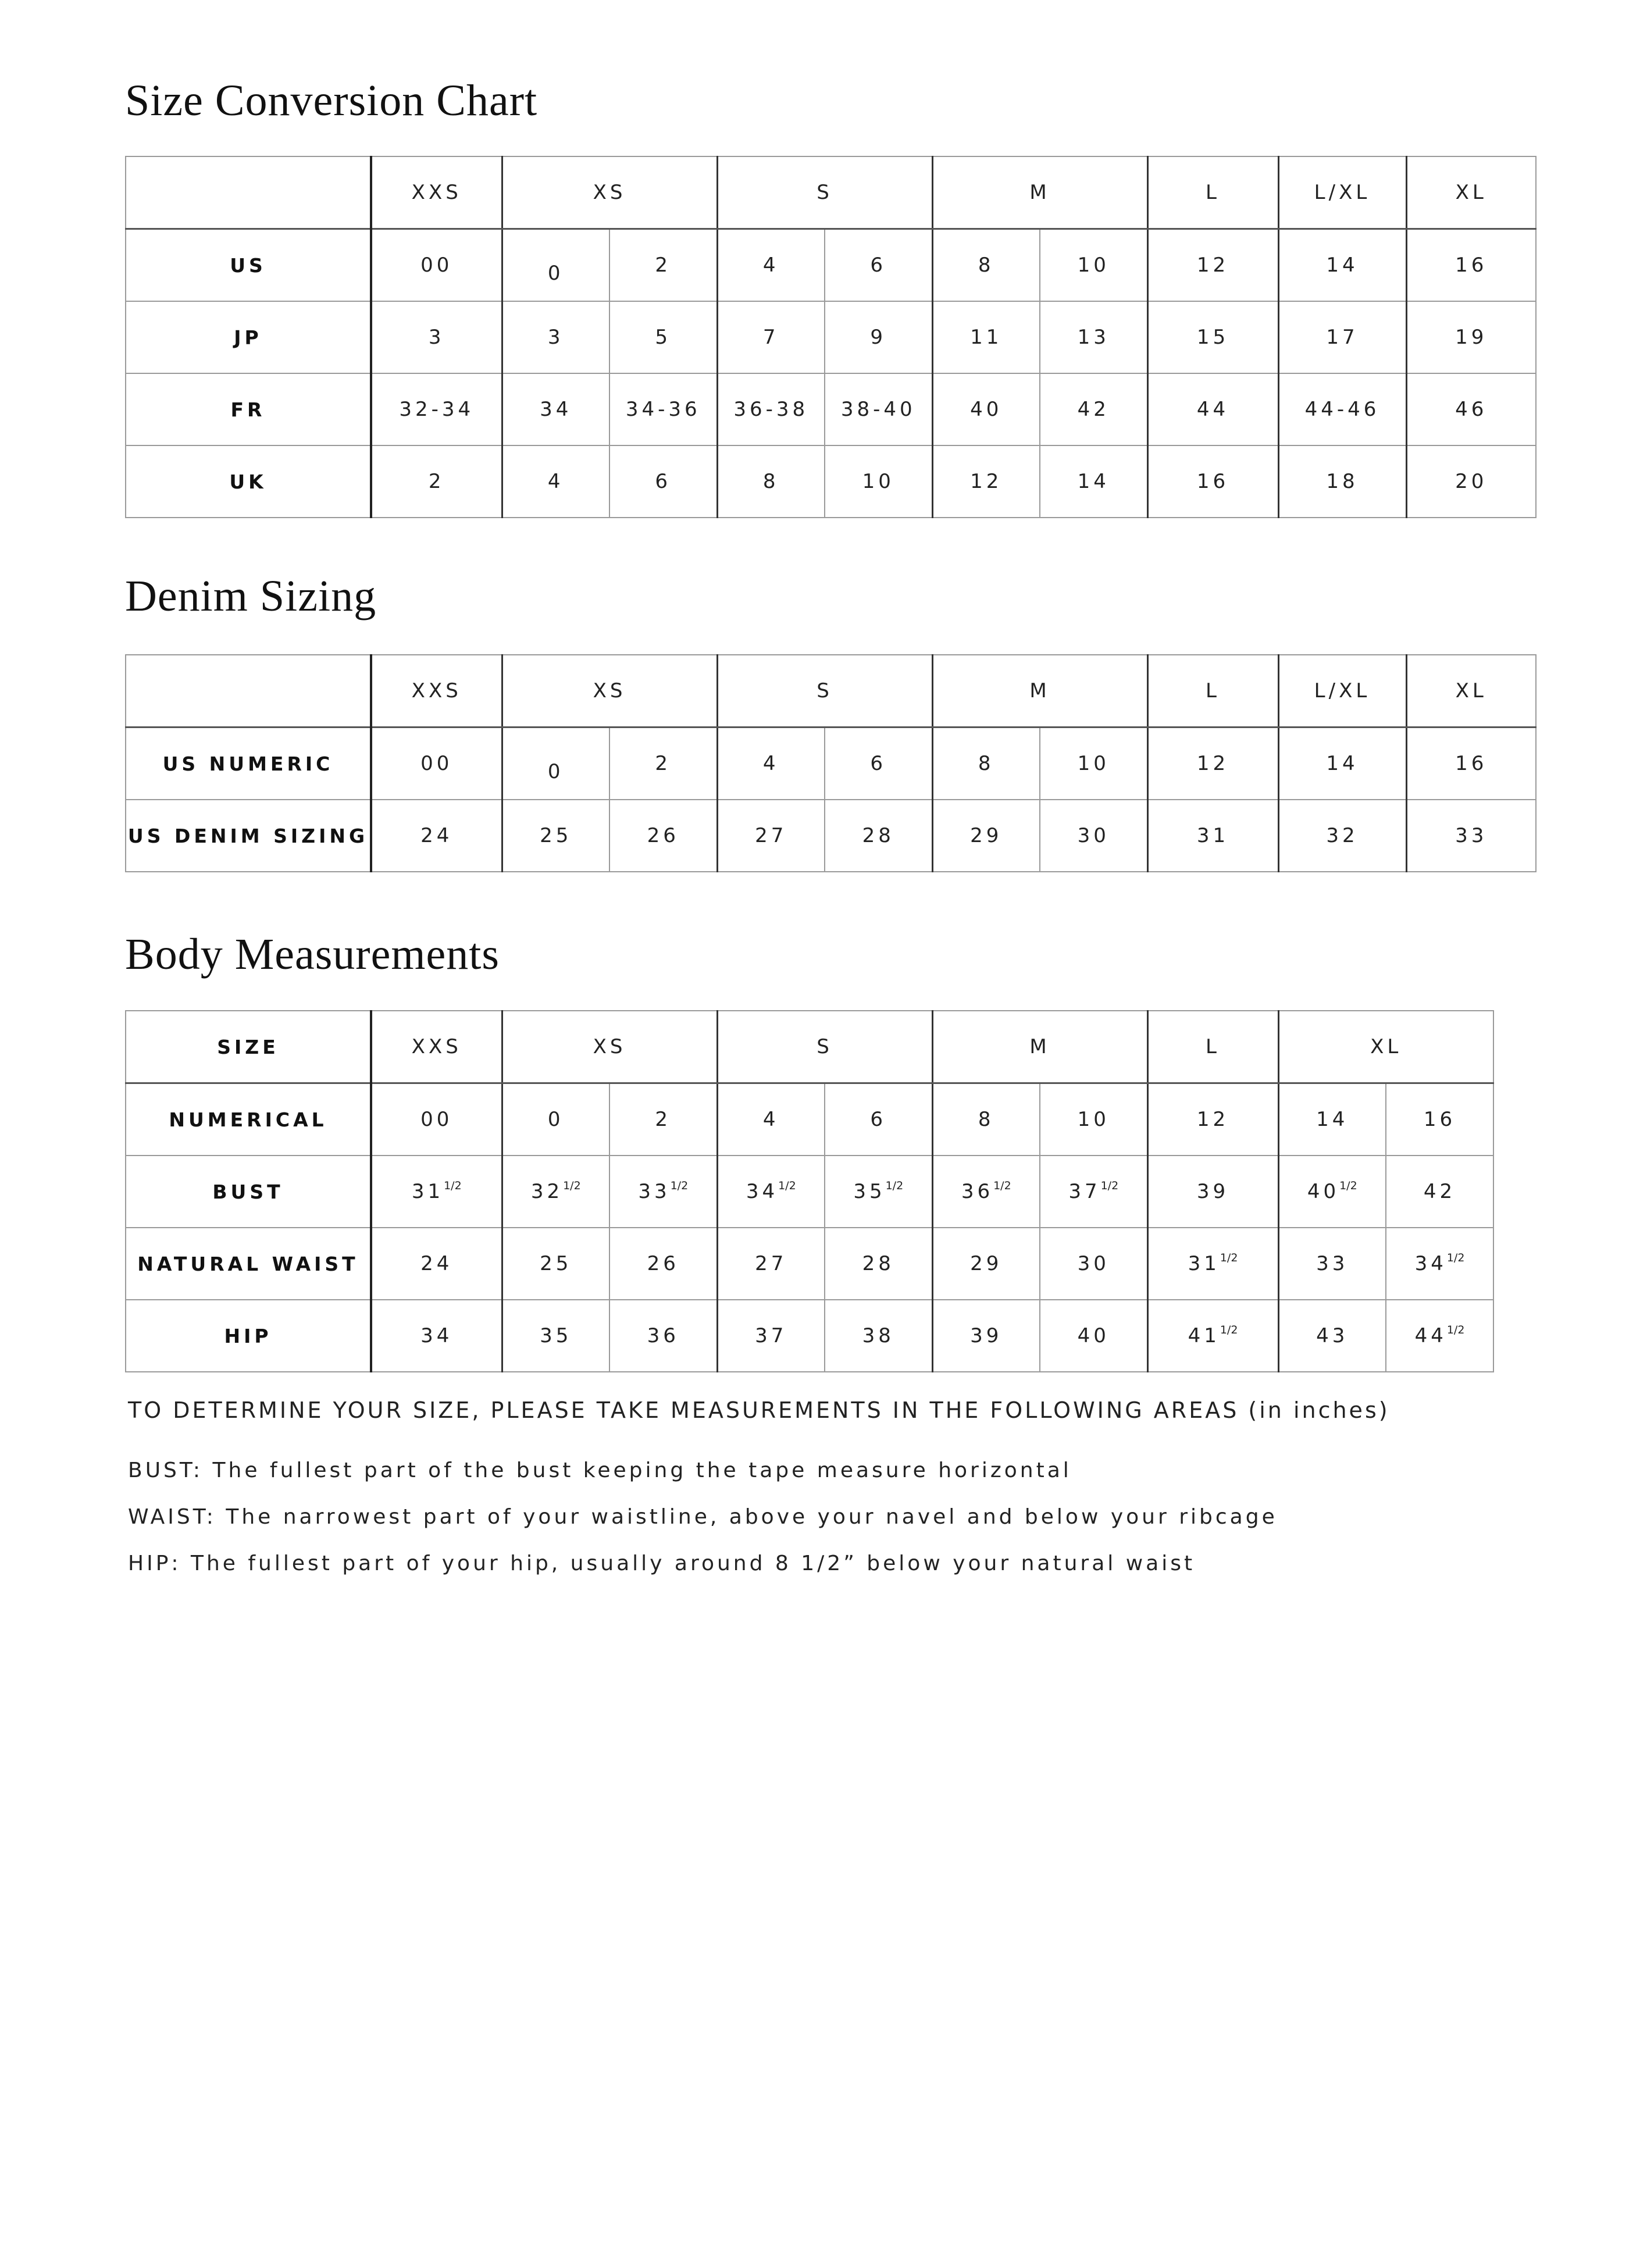 This screenshot has height=2268, width=1647. I want to click on cell-value: 38-40, so click(878, 409).